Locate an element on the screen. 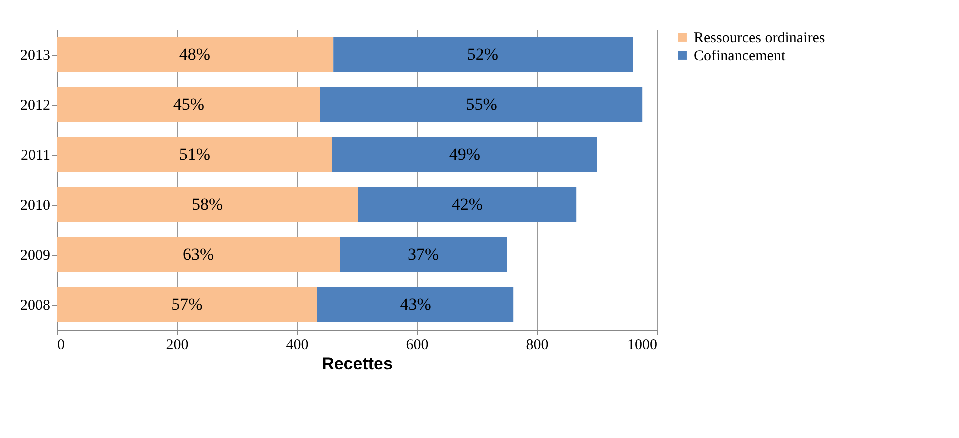  x-tick-label: 800 is located at coordinates (537, 346).